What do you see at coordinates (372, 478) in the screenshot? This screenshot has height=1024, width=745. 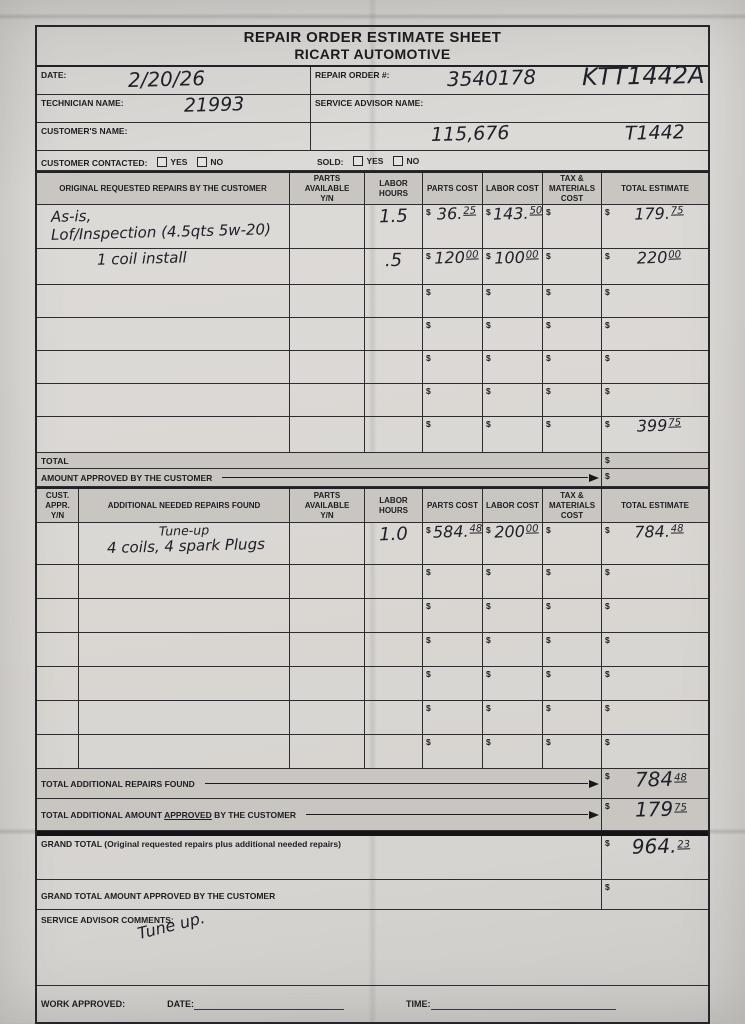 I see `amount-approved-row: AMOUNT APPROVED BY THE CUSTOMER $` at bounding box center [372, 478].